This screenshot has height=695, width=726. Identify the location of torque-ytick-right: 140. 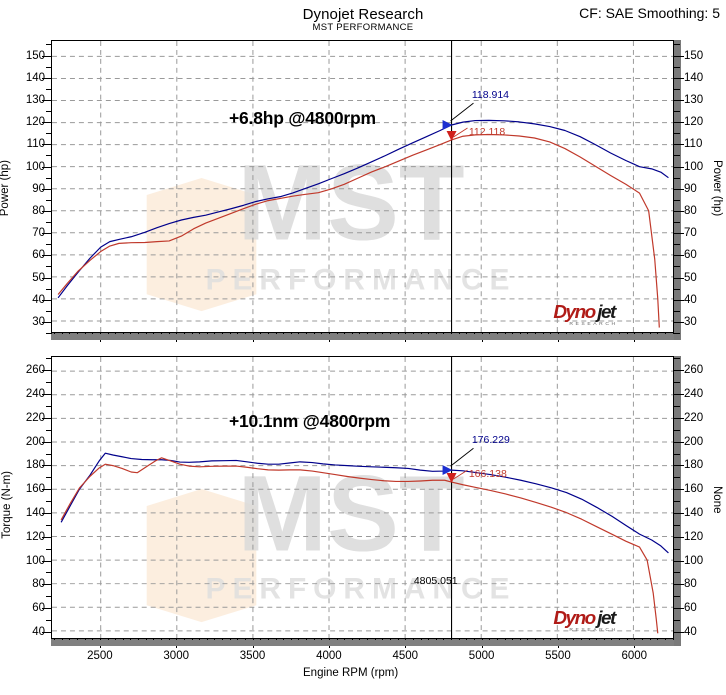
(694, 512).